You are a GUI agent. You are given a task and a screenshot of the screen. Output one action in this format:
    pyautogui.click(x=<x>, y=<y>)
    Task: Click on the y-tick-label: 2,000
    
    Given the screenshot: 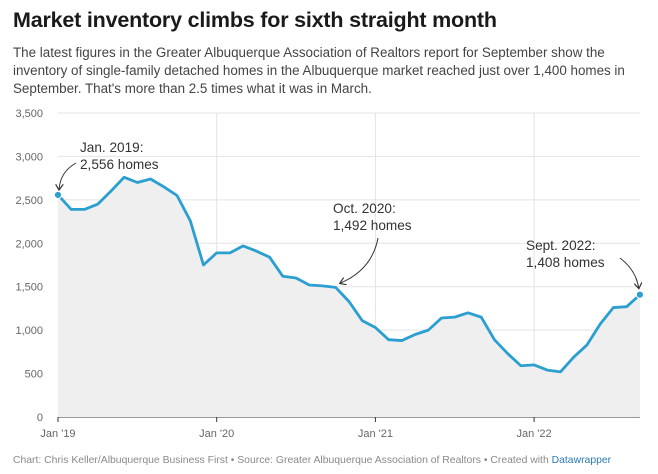 What is the action you would take?
    pyautogui.click(x=29, y=244)
    